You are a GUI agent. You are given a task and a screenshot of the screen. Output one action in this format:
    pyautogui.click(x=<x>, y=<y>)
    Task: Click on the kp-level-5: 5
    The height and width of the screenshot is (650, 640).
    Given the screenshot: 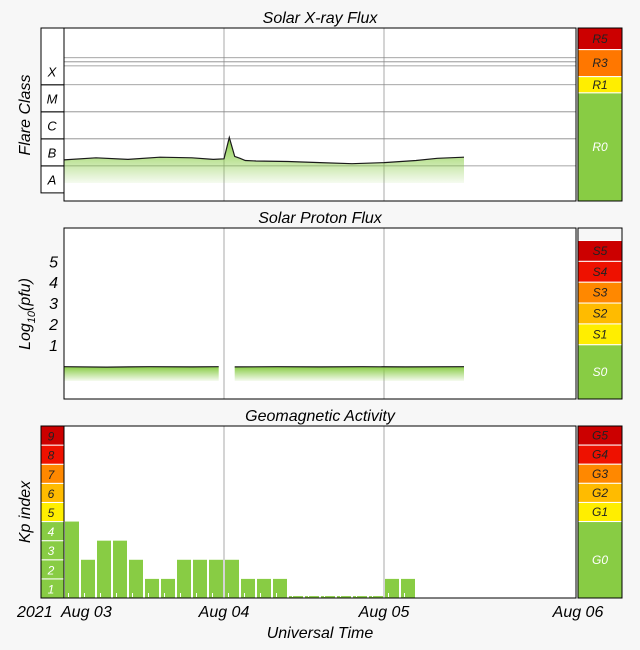 What is the action you would take?
    pyautogui.click(x=51, y=513)
    